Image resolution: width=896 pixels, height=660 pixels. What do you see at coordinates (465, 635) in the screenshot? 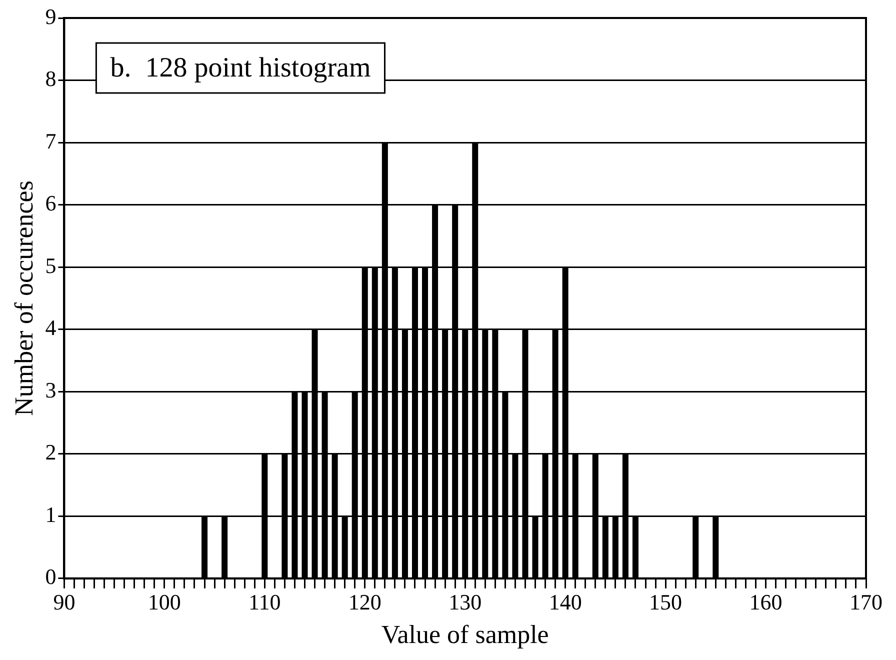
I see `x-axis-title: Value of sample` at bounding box center [465, 635].